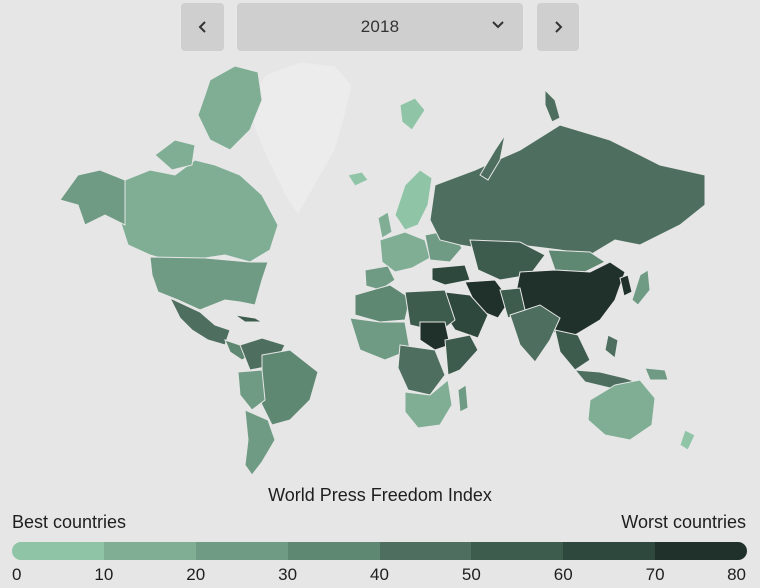 The width and height of the screenshot is (760, 588). Describe the element at coordinates (621, 410) in the screenshot. I see `country-australia` at that location.